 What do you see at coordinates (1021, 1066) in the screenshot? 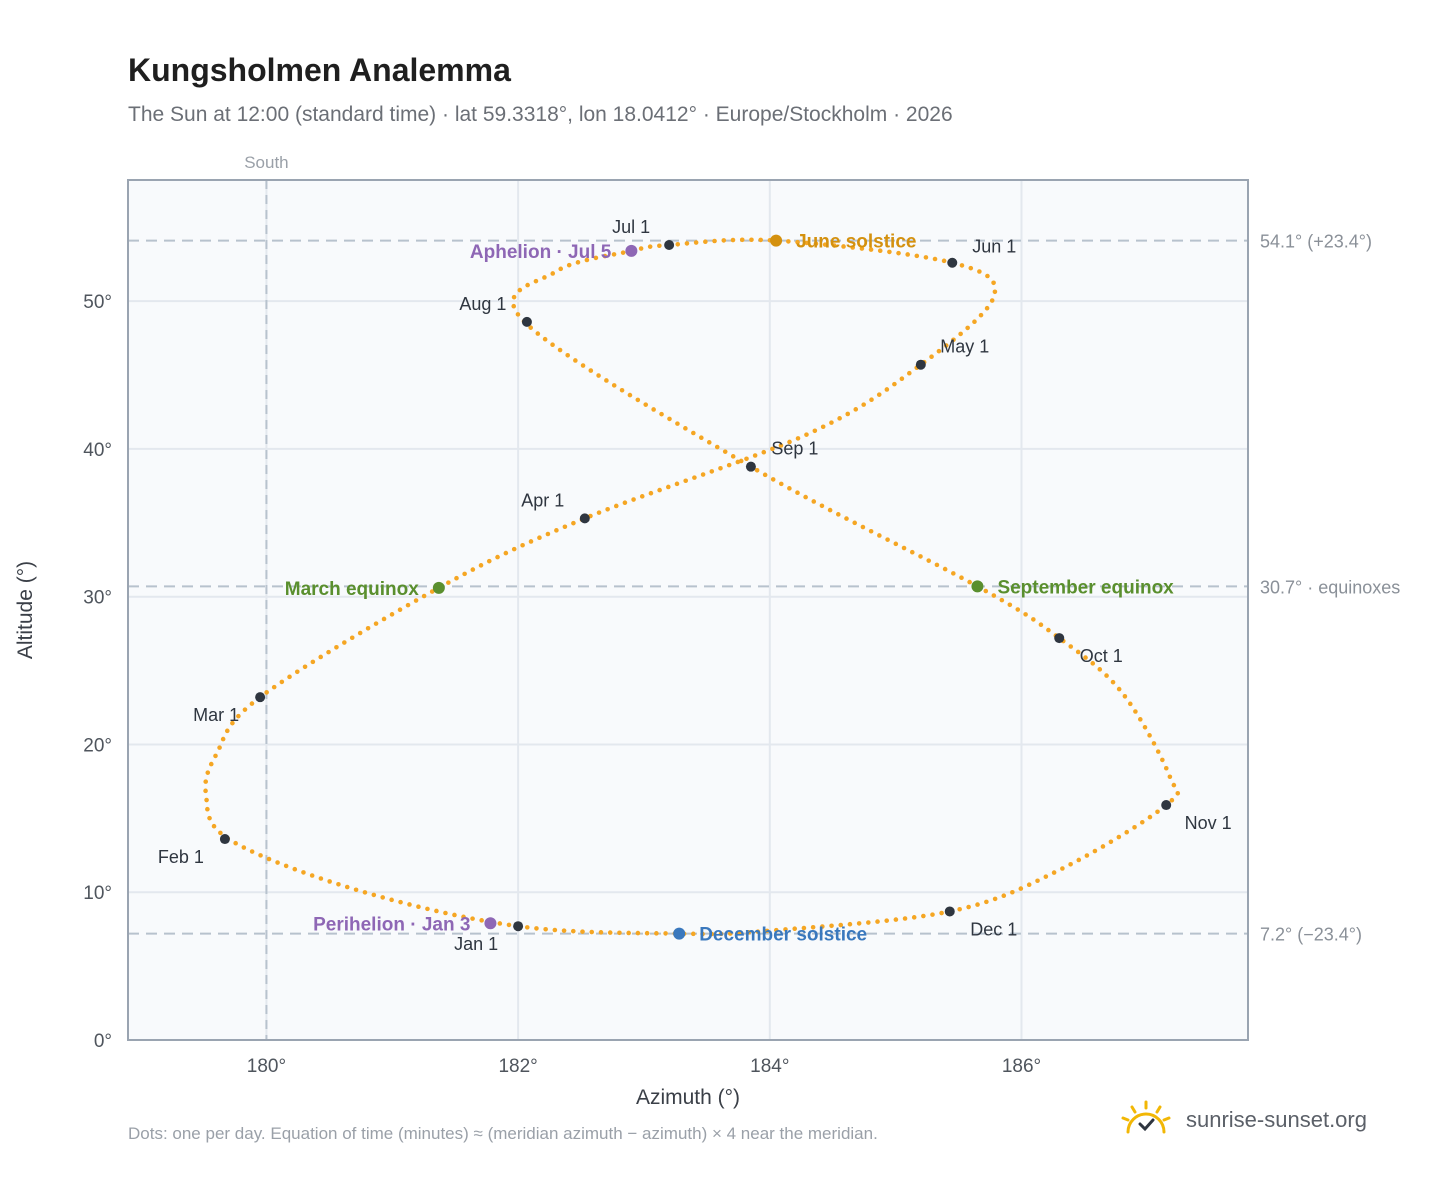
I see `x-tick-label: 186°` at bounding box center [1021, 1066].